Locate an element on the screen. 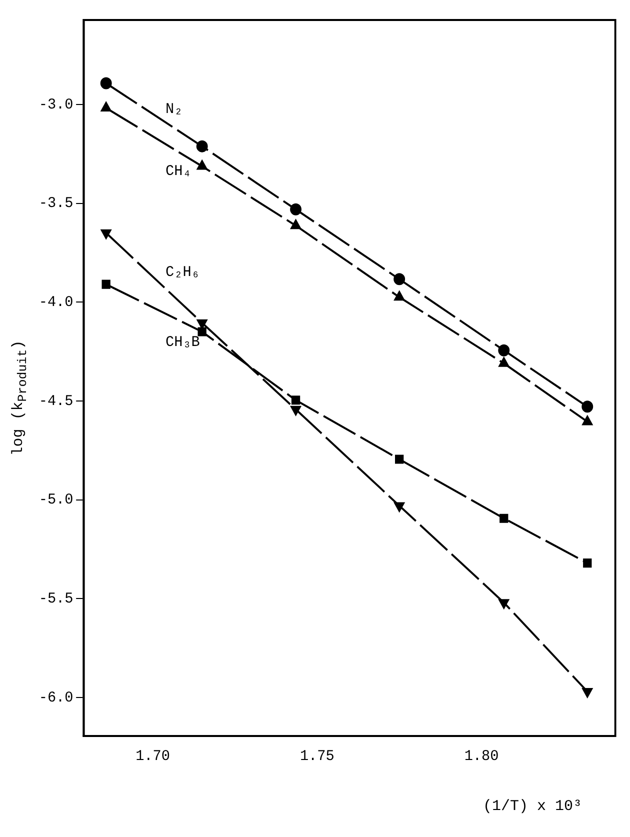 The width and height of the screenshot is (630, 837). y-tick-label: -4.0 is located at coordinates (56, 303).